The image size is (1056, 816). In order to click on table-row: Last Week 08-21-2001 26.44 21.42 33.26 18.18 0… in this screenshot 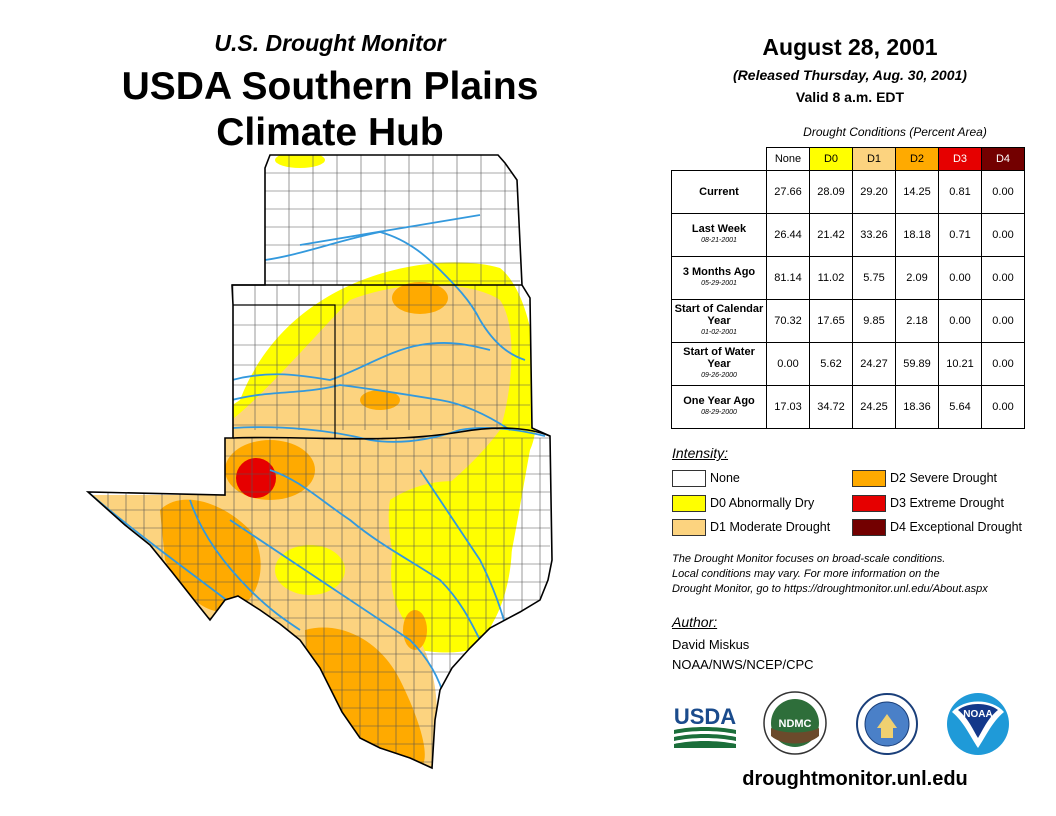, I will do `click(848, 235)`.